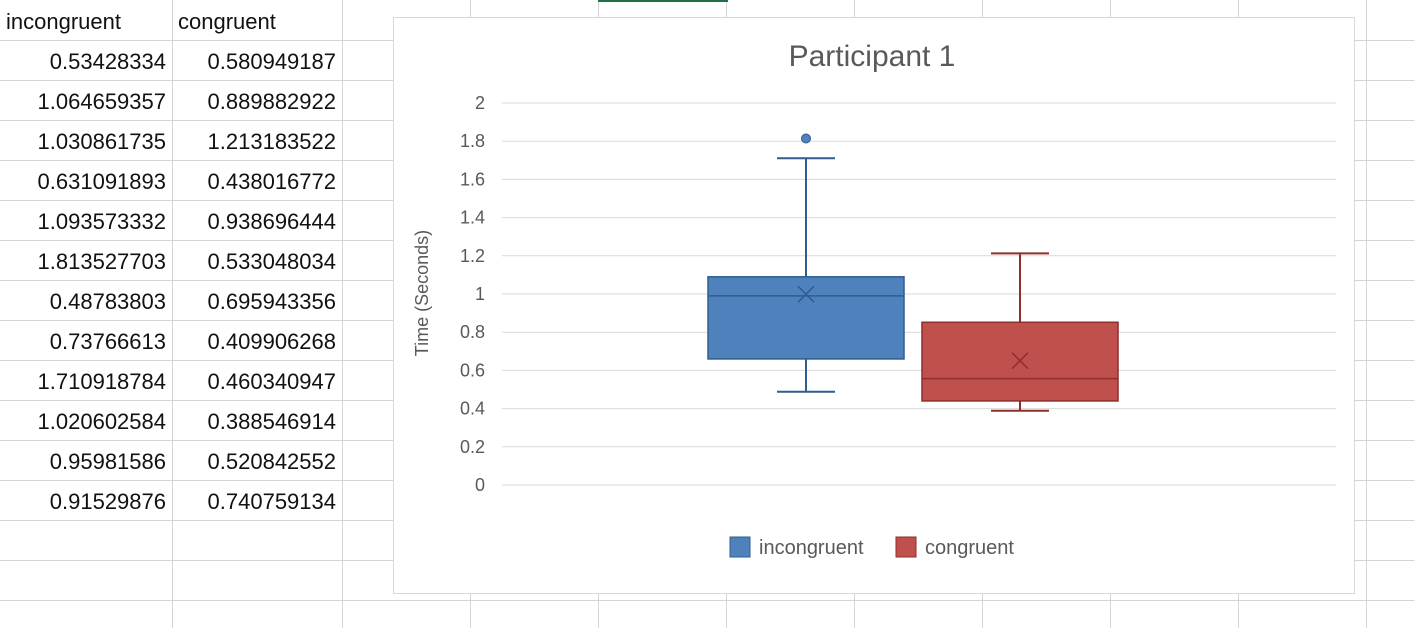 This screenshot has width=1414, height=628. I want to click on y-axis-label: Time (Seconds), so click(422, 293).